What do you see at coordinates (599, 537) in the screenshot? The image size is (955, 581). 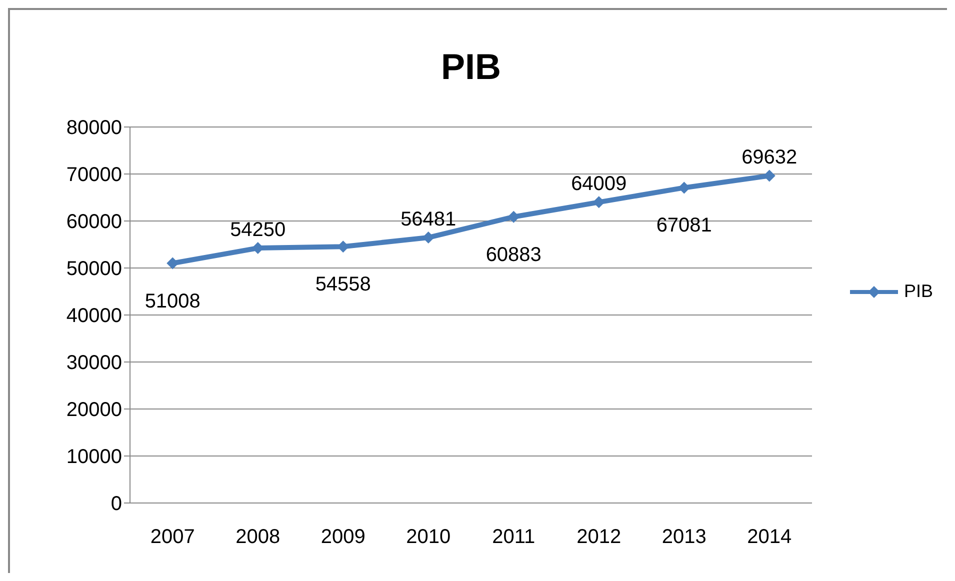 I see `x-tick-label: 2012` at bounding box center [599, 537].